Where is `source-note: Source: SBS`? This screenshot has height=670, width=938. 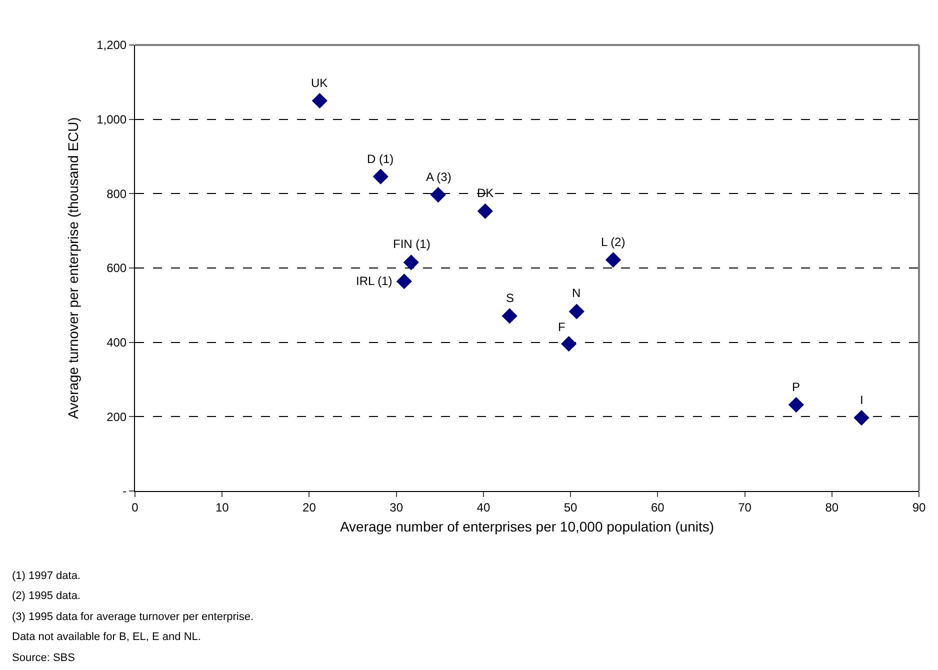 source-note: Source: SBS is located at coordinates (43, 658).